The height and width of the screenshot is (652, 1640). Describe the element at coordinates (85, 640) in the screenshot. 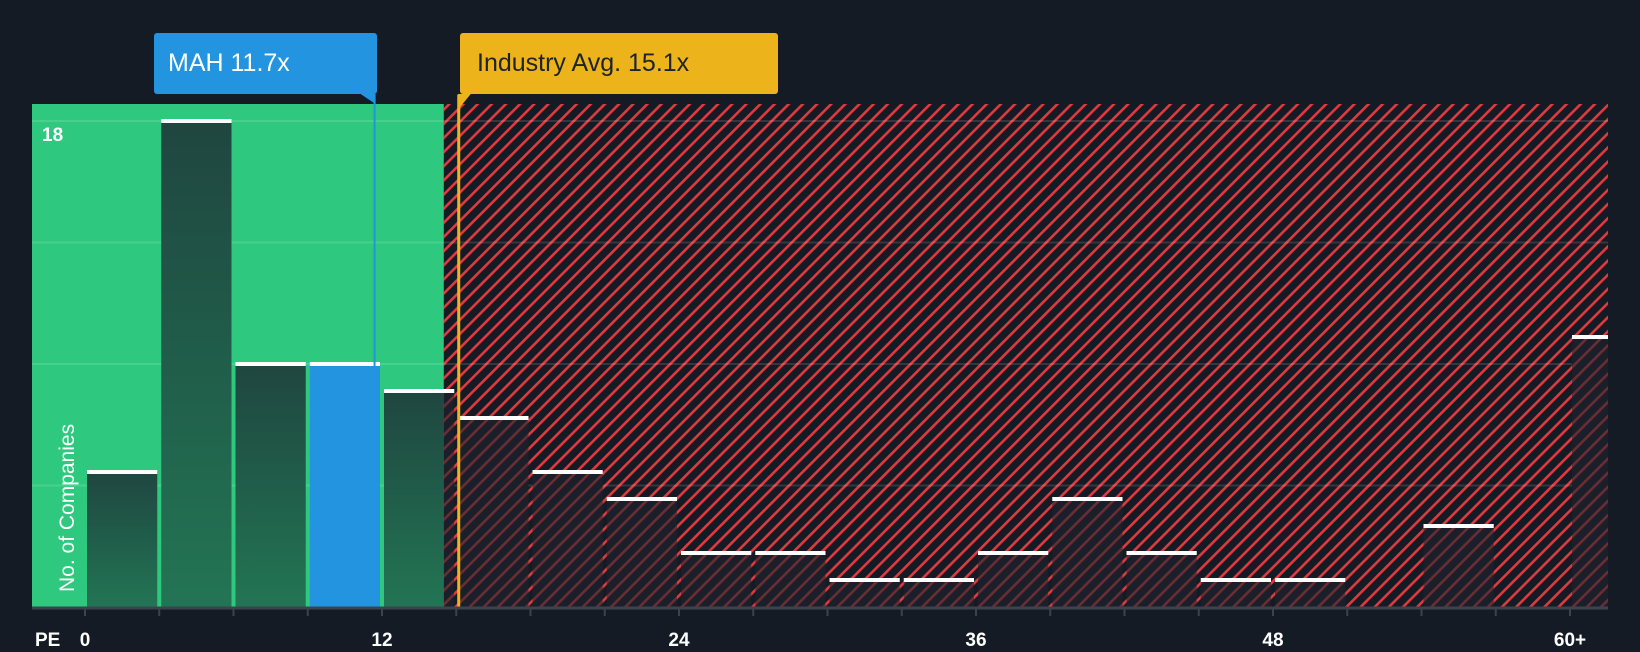

I see `x-tick-label: 0` at that location.